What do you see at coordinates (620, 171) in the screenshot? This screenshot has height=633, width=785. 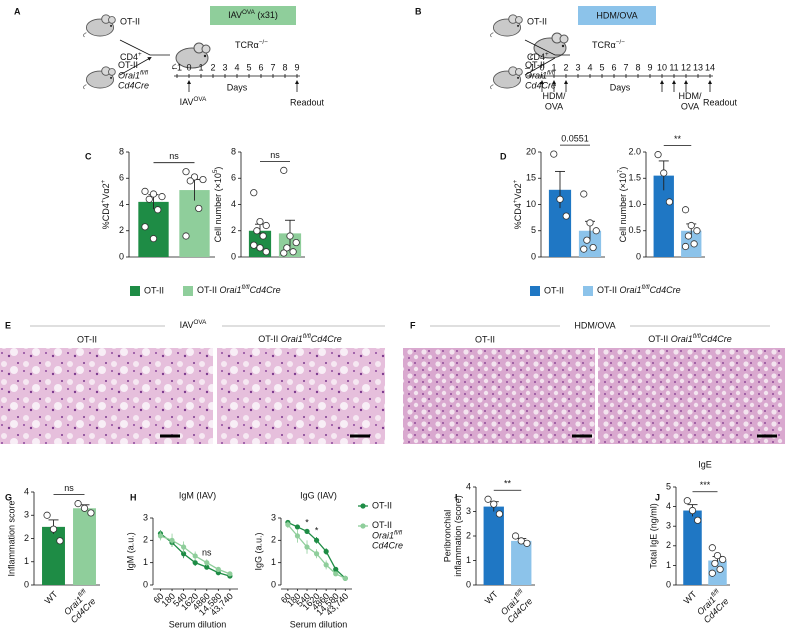 I see `text-part: 7` at bounding box center [620, 171].